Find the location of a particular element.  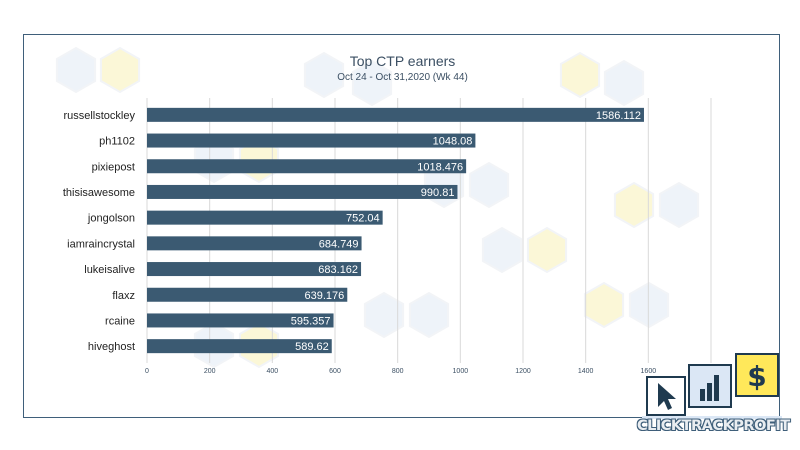

data-label: 683.162 is located at coordinates (338, 270).